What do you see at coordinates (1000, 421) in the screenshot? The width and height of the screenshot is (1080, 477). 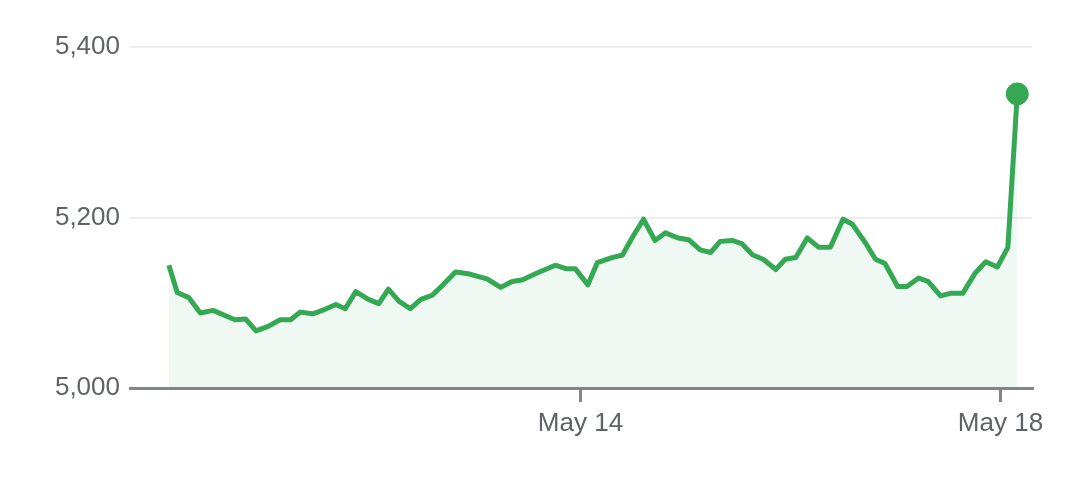 I see `x-tick-label: May 18` at bounding box center [1000, 421].